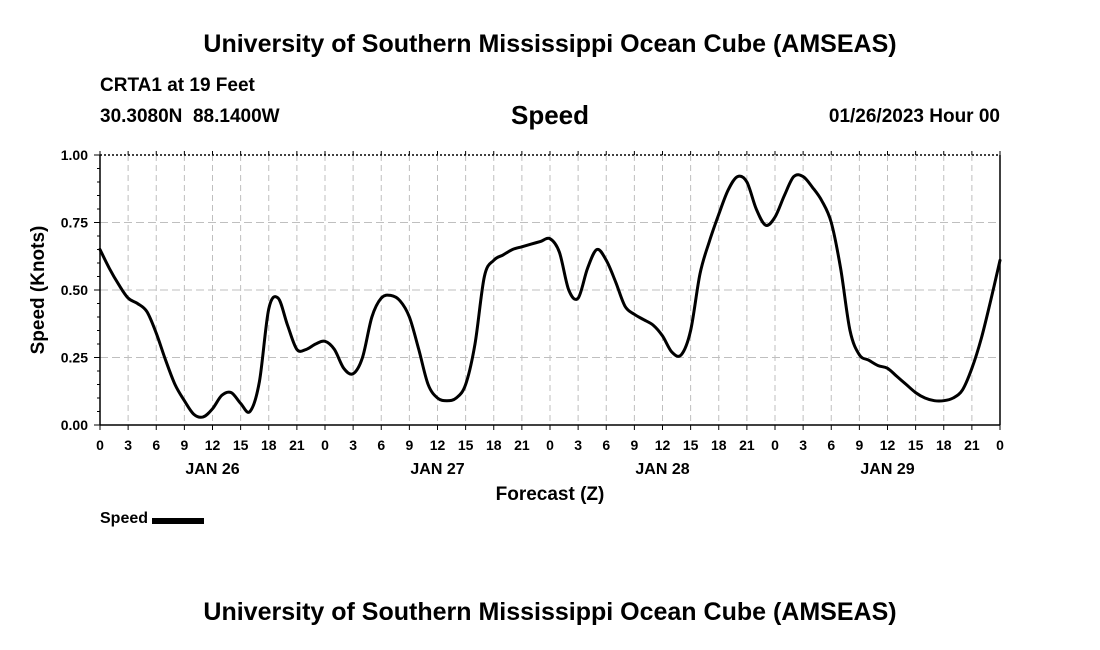  I want to click on x-axis-title: Forecast (Z), so click(550, 494).